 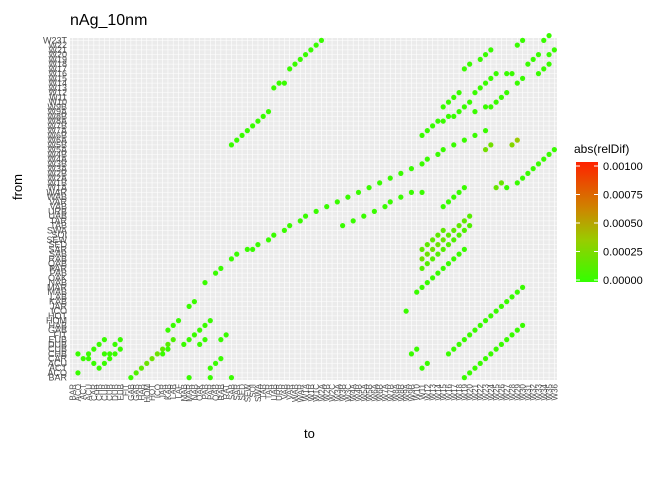 What do you see at coordinates (300, 393) in the screenshot?
I see `x-tick-label: WAR` at bounding box center [300, 393].